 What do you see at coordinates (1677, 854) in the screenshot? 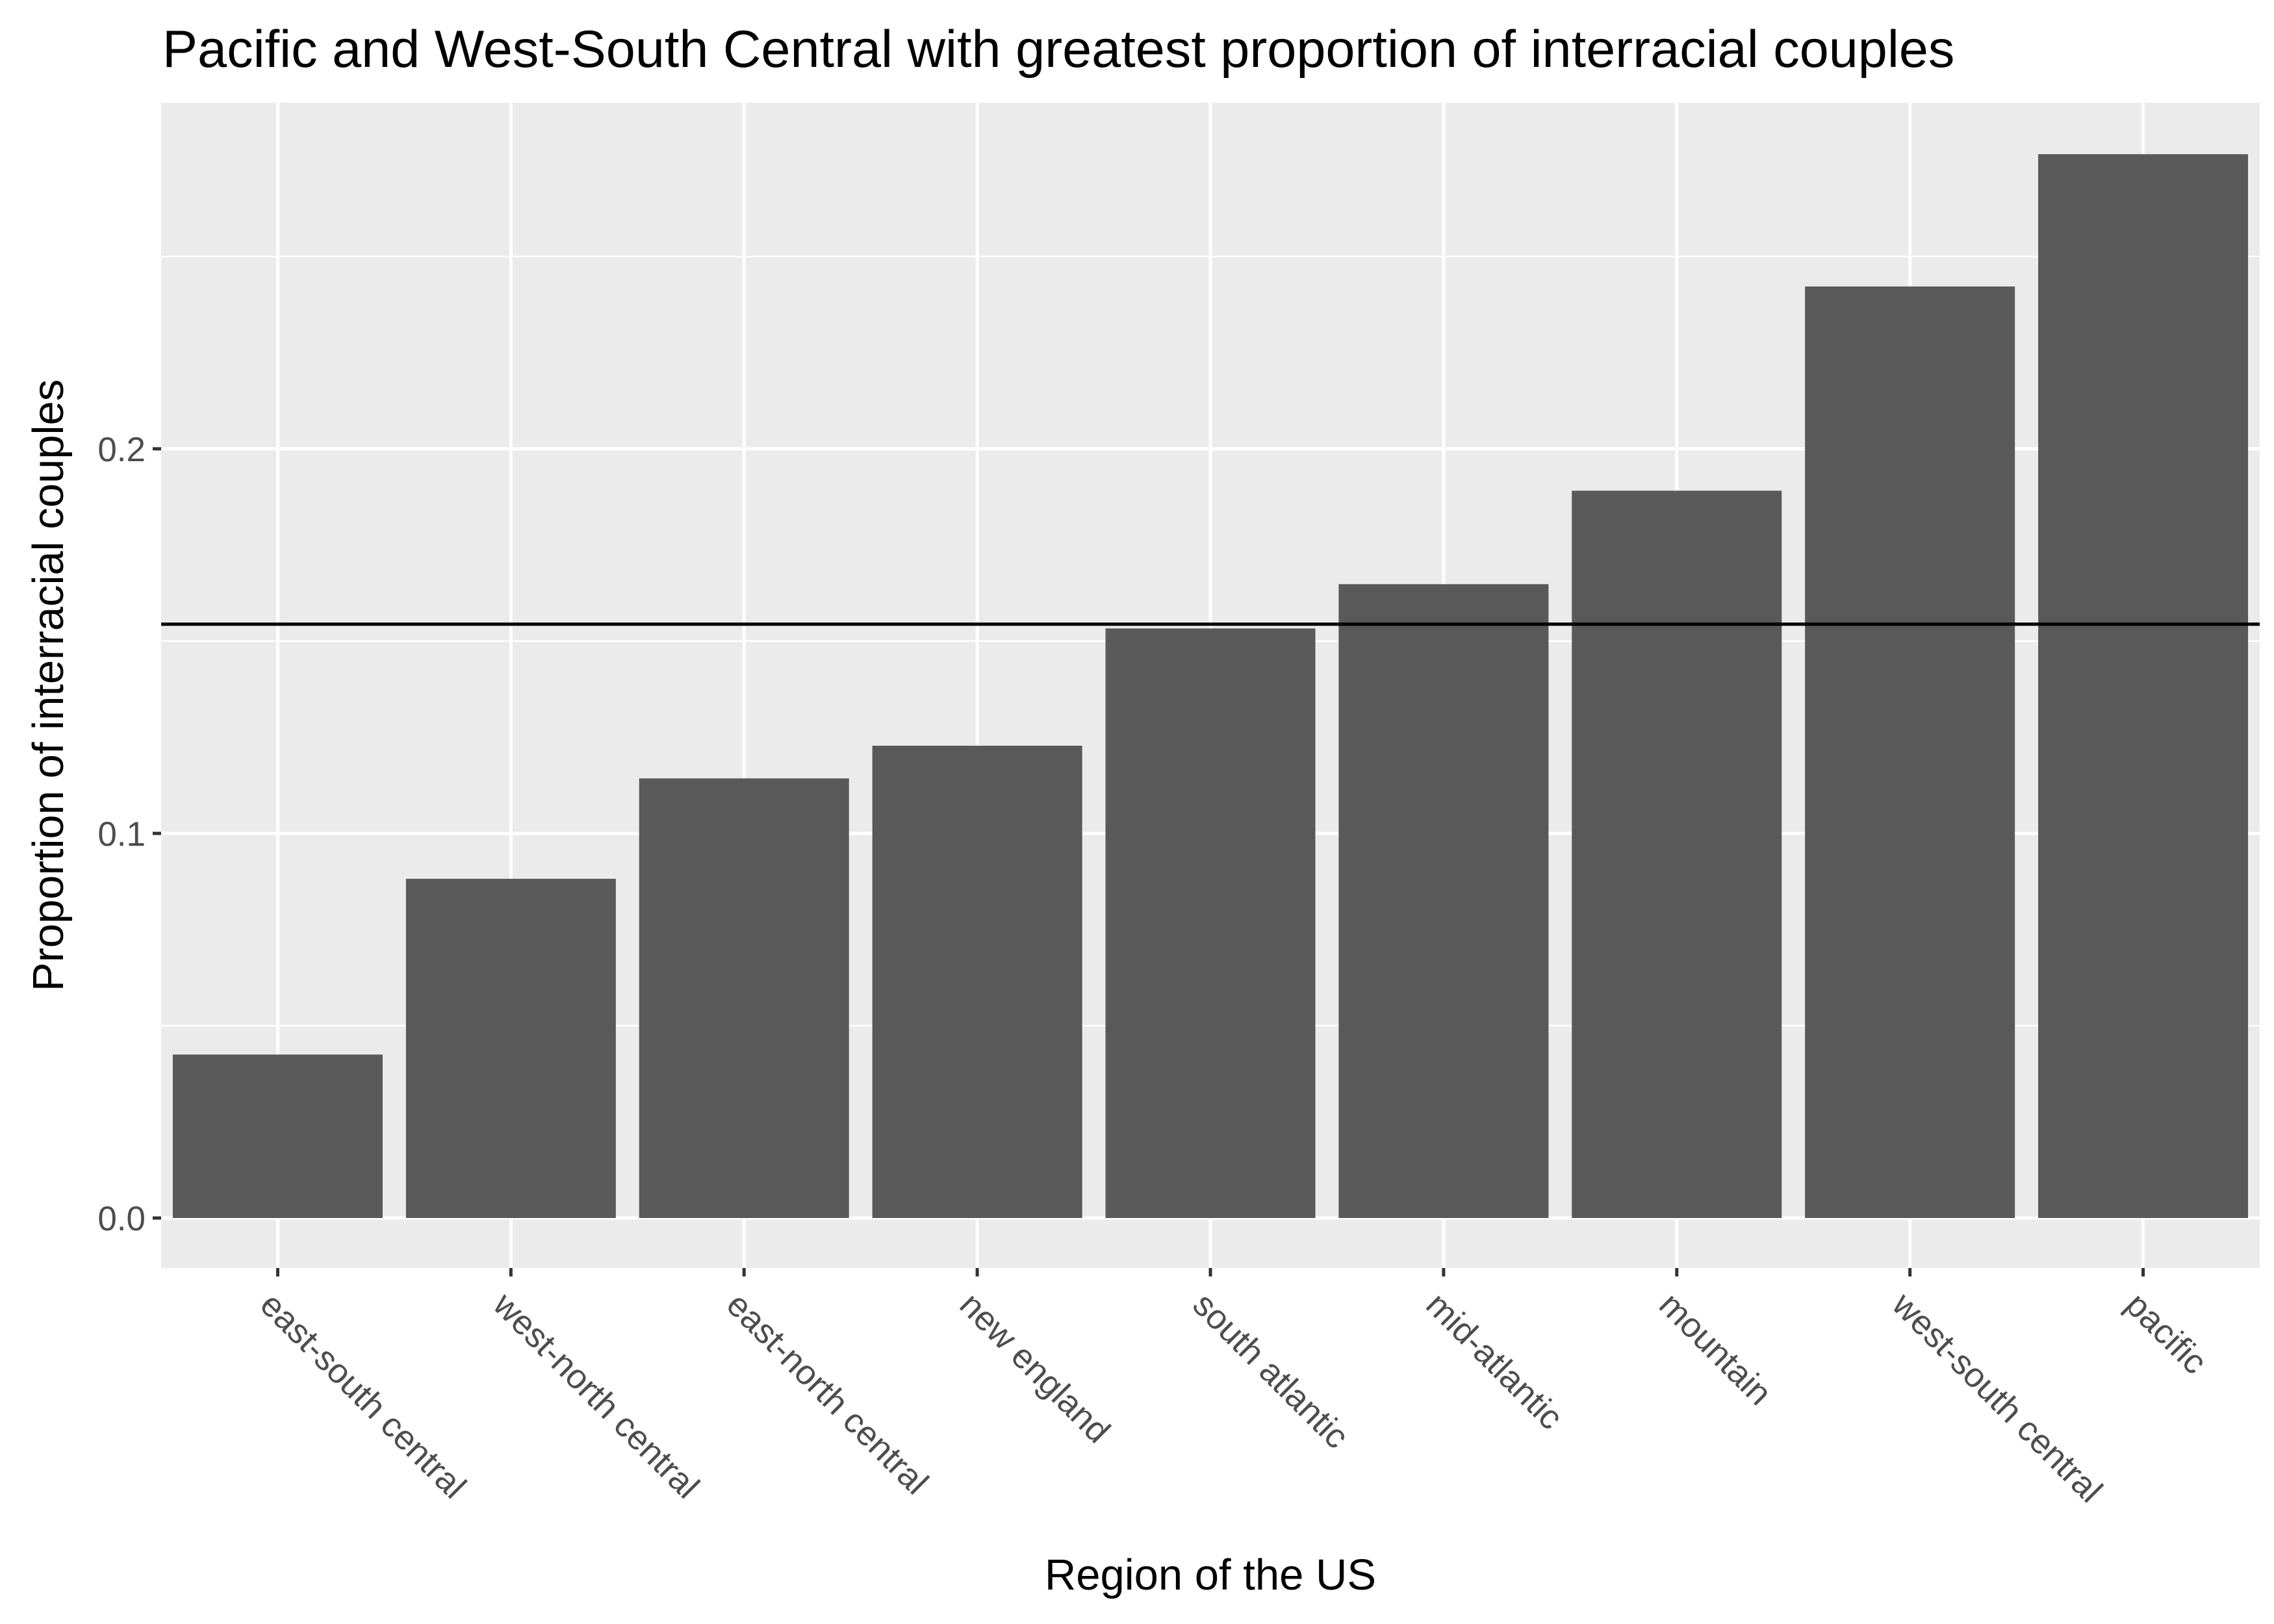
I see `bar-mountain` at bounding box center [1677, 854].